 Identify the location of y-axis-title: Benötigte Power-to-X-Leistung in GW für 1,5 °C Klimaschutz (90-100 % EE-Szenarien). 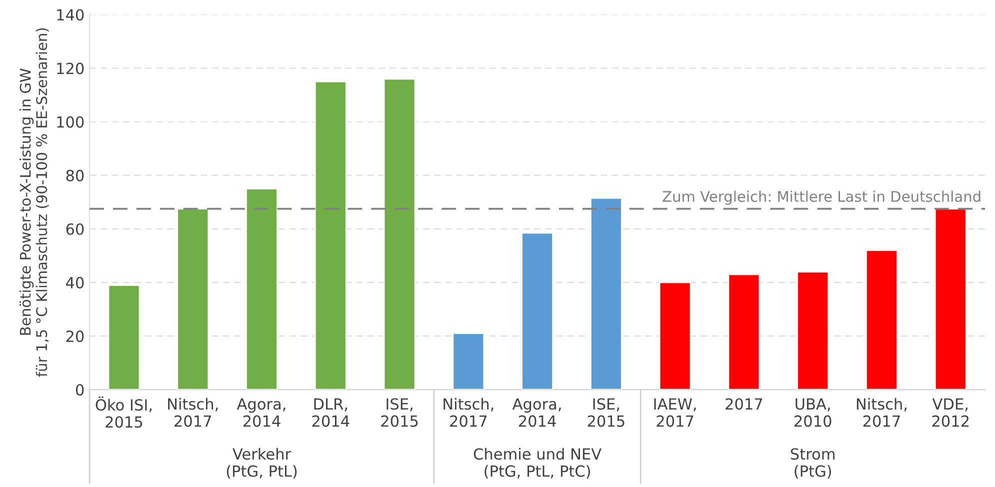
(34, 202).